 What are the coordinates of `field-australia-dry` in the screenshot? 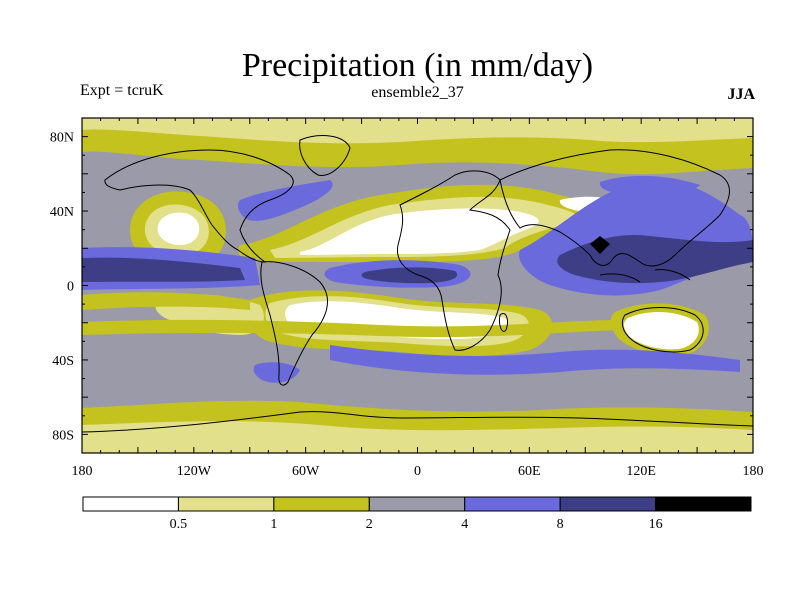 It's located at (661, 331).